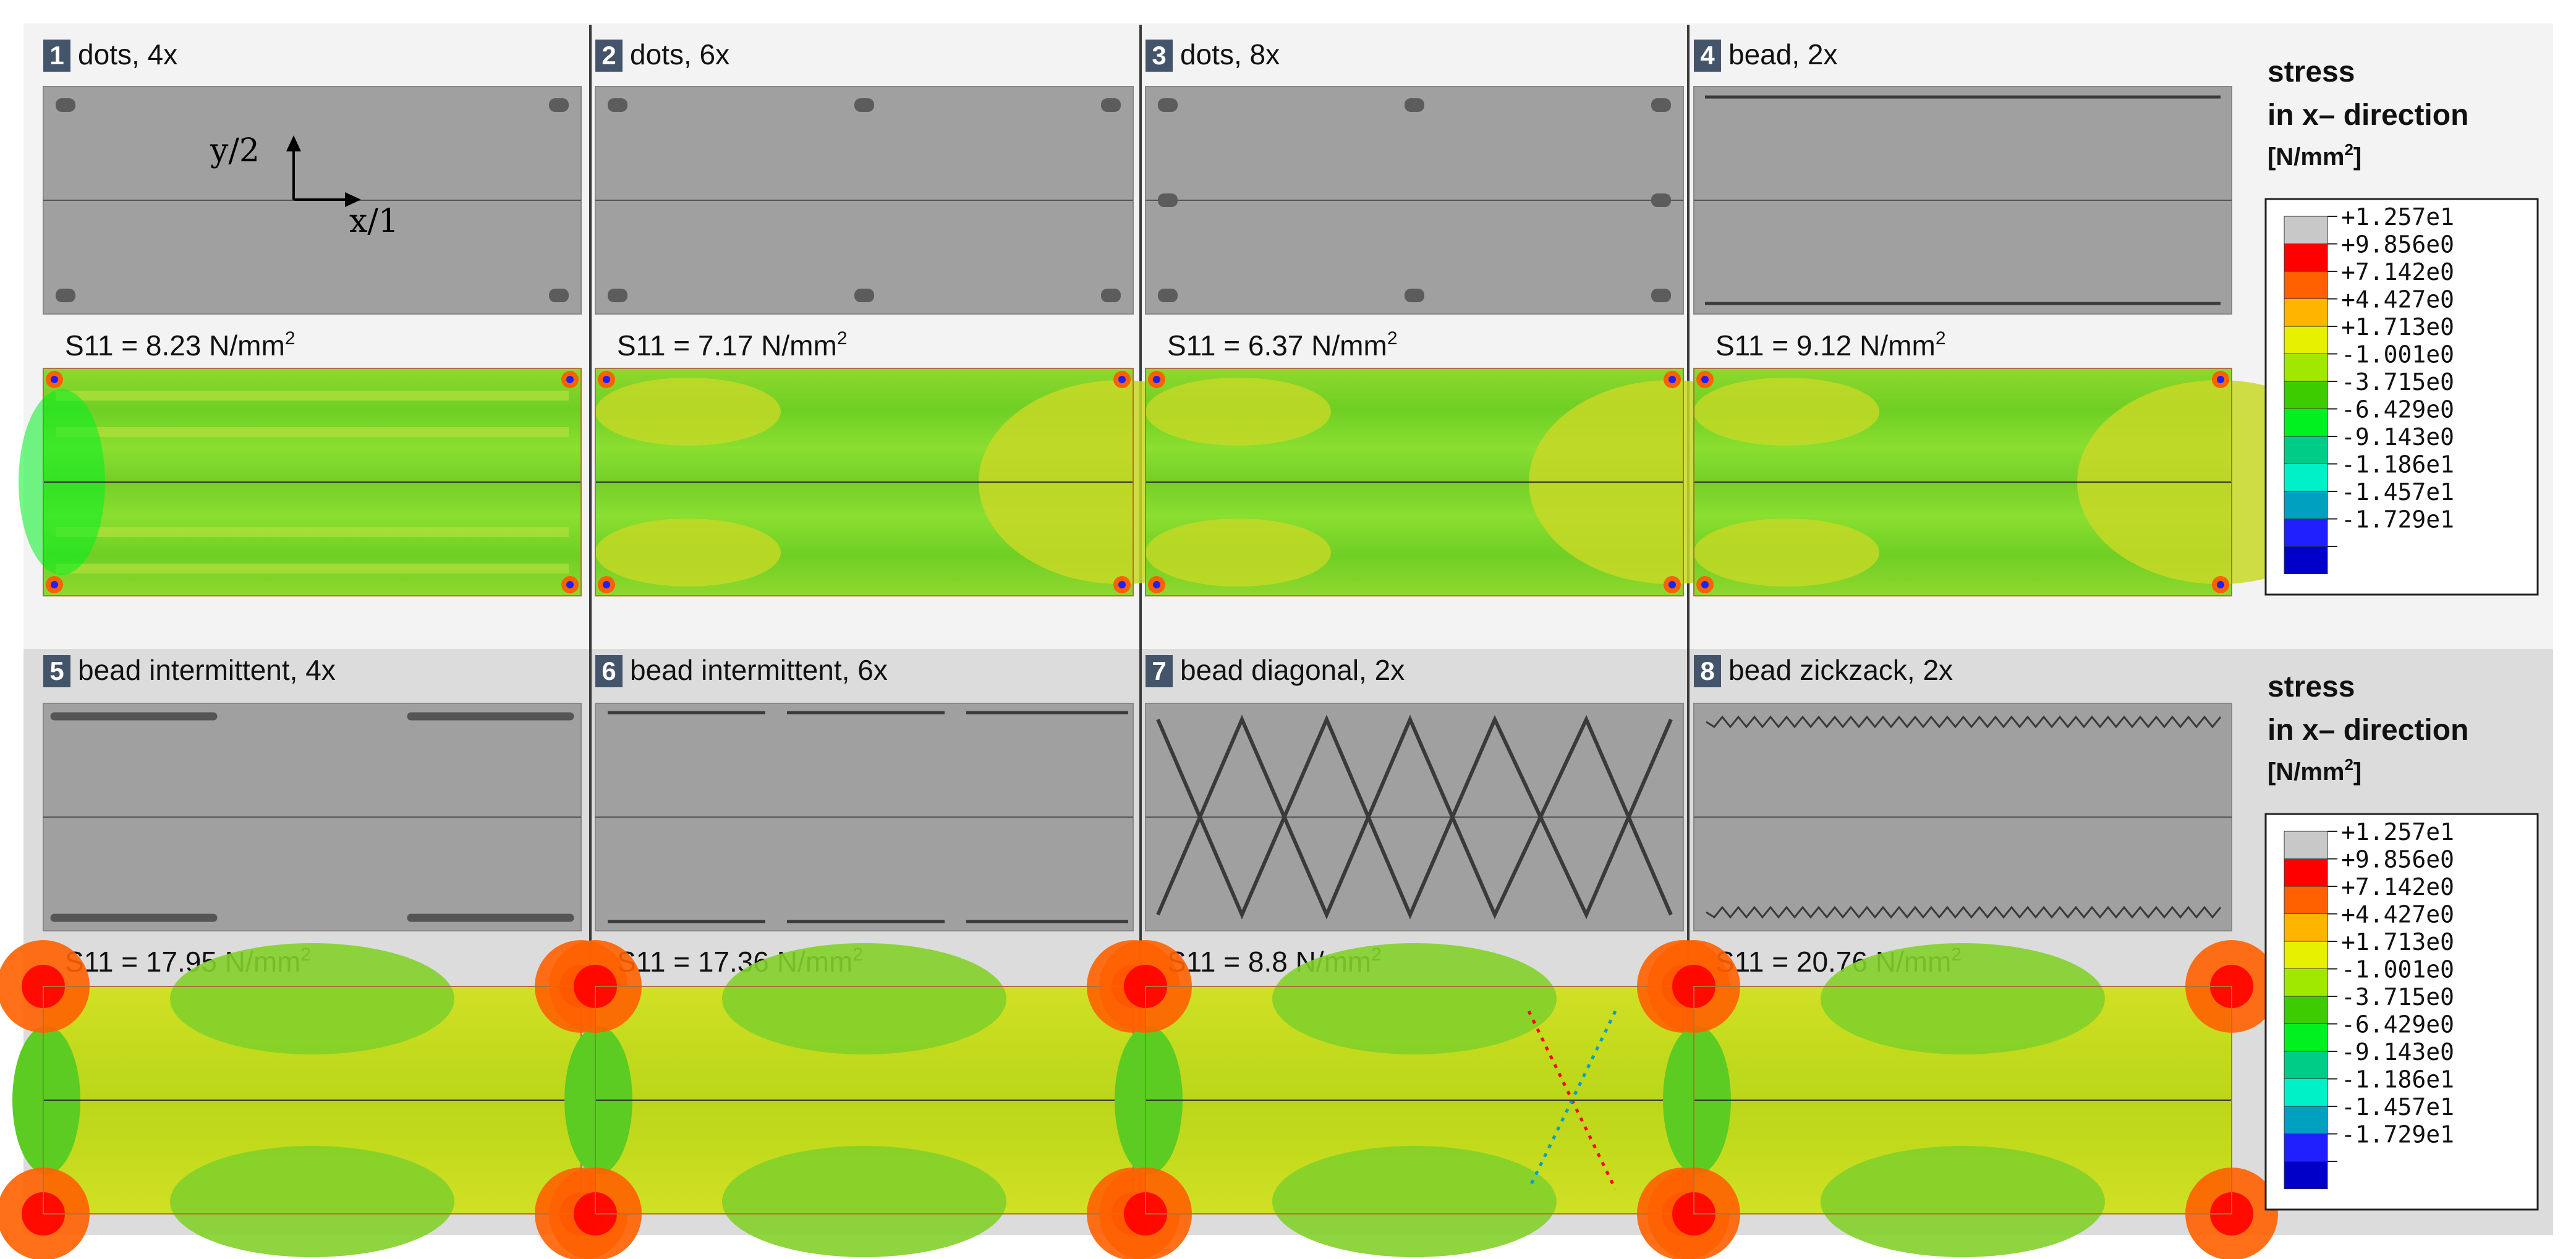 This screenshot has height=1259, width=2576. Describe the element at coordinates (2397, 1052) in the screenshot. I see `legend-value: -9.143e0` at that location.